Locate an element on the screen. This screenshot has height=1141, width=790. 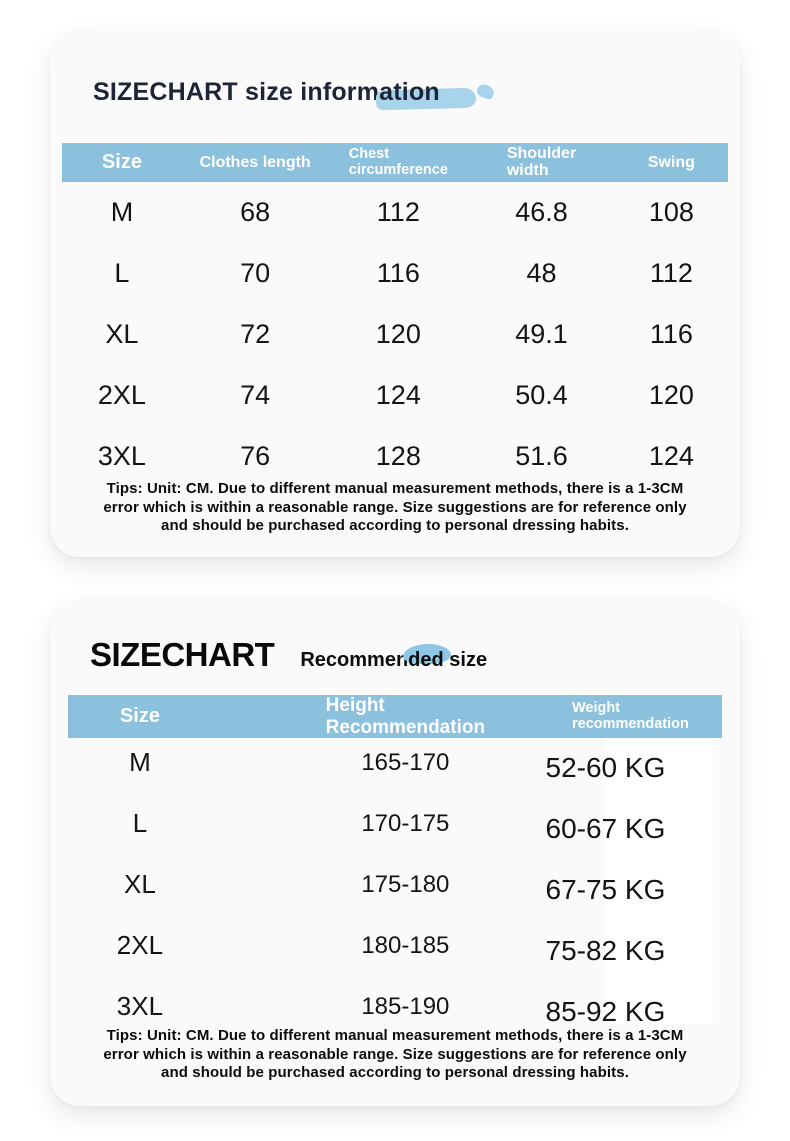
cell-shoulder: 48 is located at coordinates (541, 273).